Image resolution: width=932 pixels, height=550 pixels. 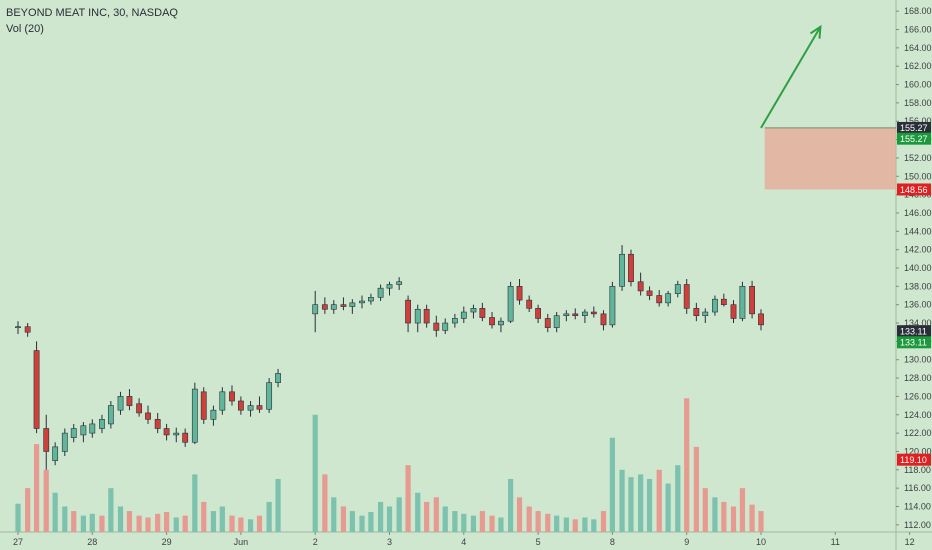 What do you see at coordinates (917, 488) in the screenshot?
I see `y-tick-label: 116.00` at bounding box center [917, 488].